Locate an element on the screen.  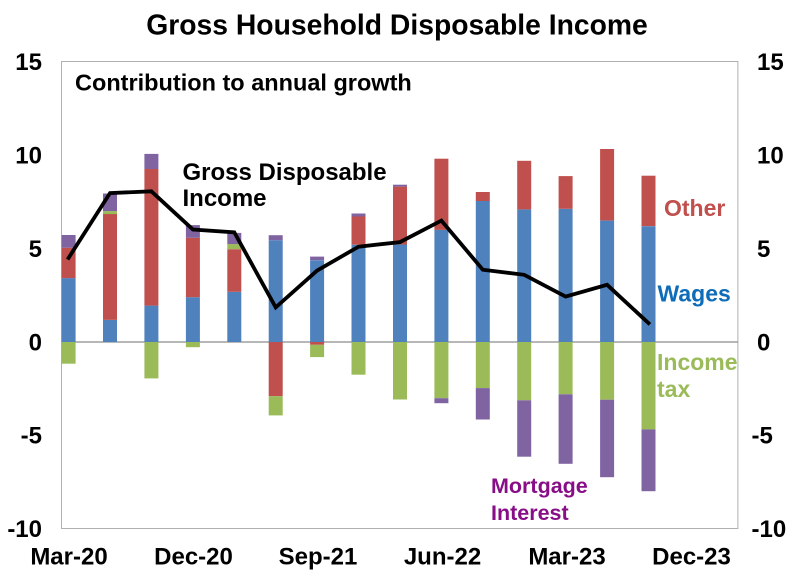
svg-text: Mar-23 is located at coordinates (566, 557).